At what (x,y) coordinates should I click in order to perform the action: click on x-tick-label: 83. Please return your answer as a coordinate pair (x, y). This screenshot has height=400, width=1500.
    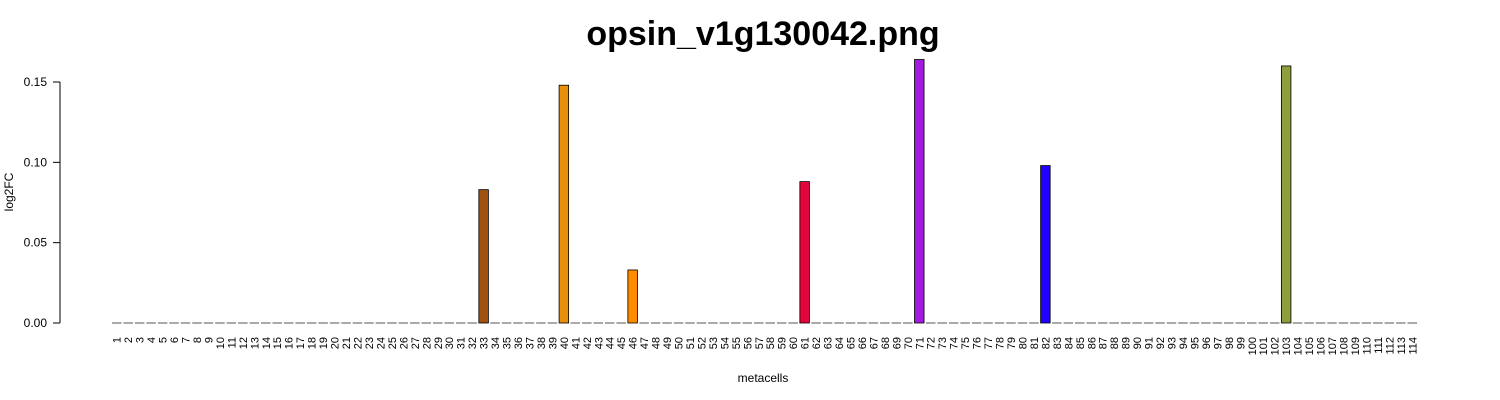
    Looking at the image, I should click on (1058, 343).